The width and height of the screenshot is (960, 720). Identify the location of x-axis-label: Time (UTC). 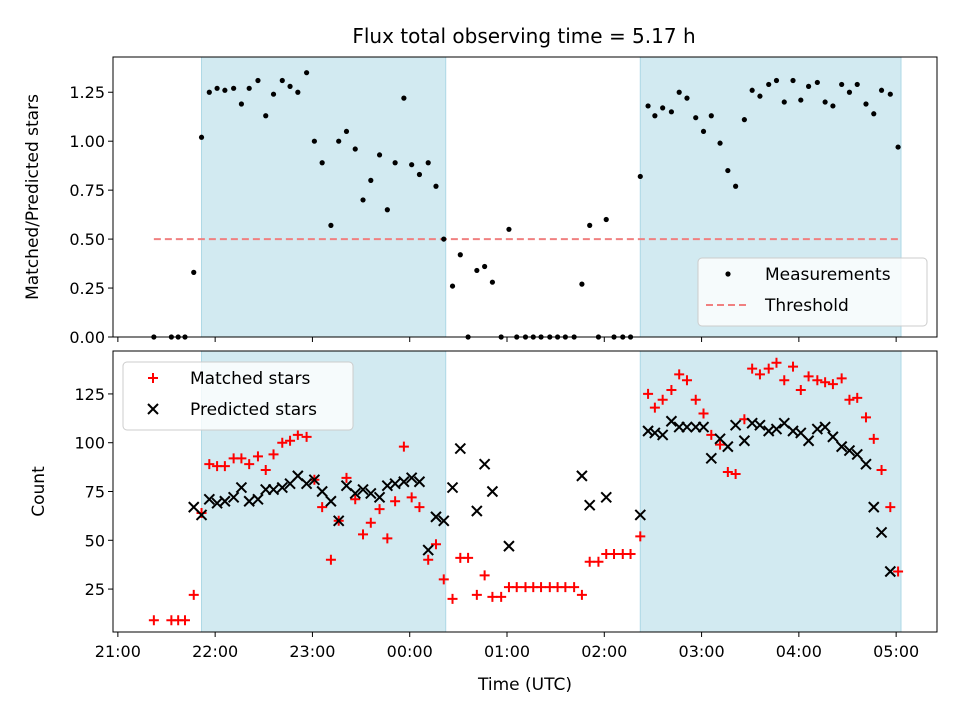
(524, 685).